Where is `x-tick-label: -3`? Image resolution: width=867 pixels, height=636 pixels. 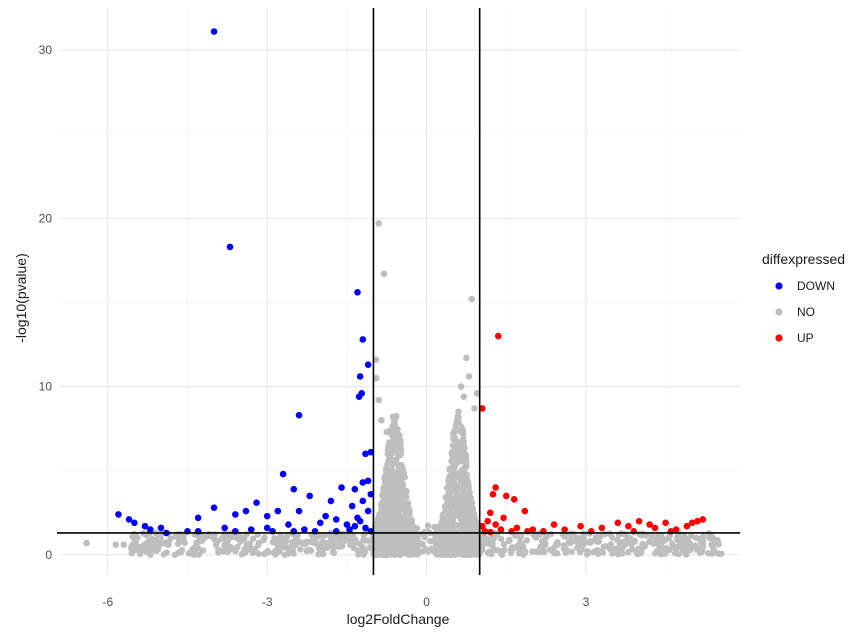 x-tick-label: -3 is located at coordinates (267, 602).